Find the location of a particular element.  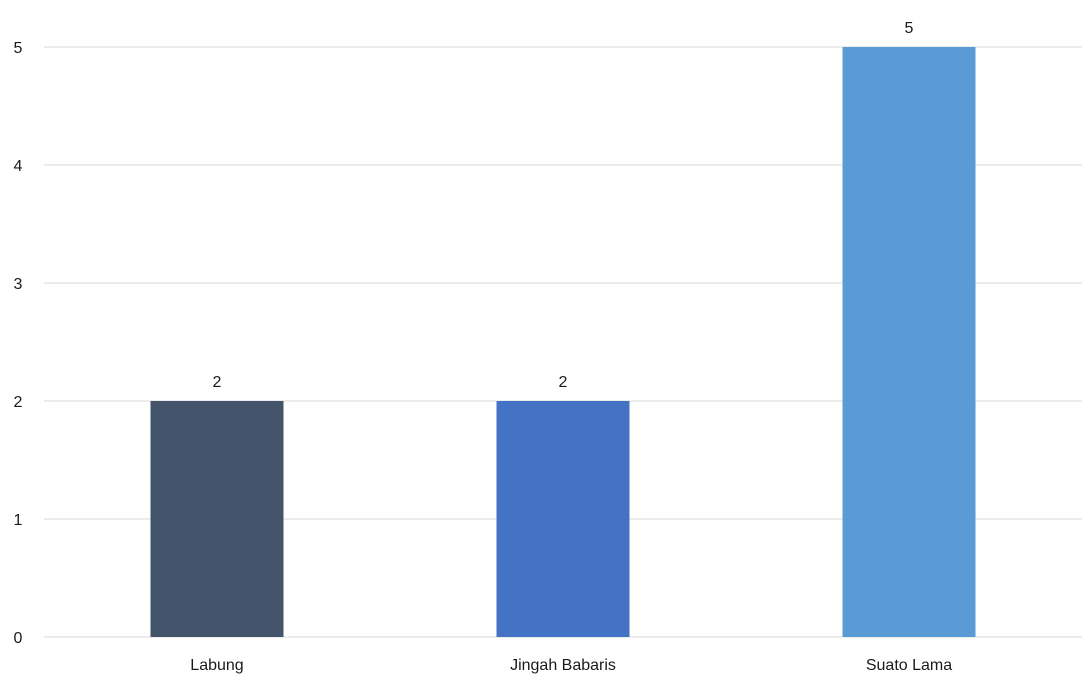

y-tick-label: 4 is located at coordinates (18, 166).